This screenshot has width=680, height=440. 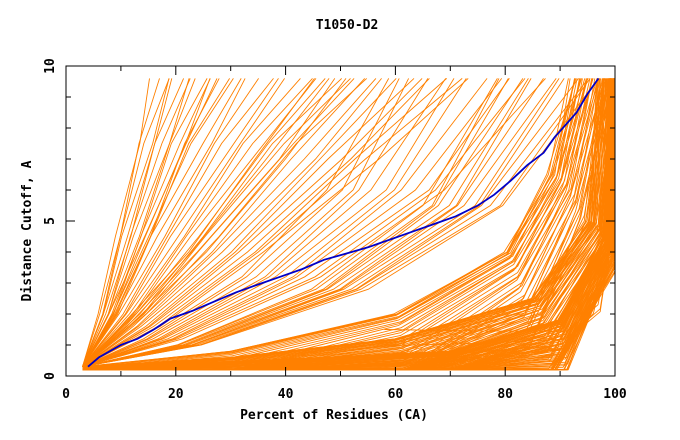 I want to click on x-tick-label: 80, so click(x=505, y=394).